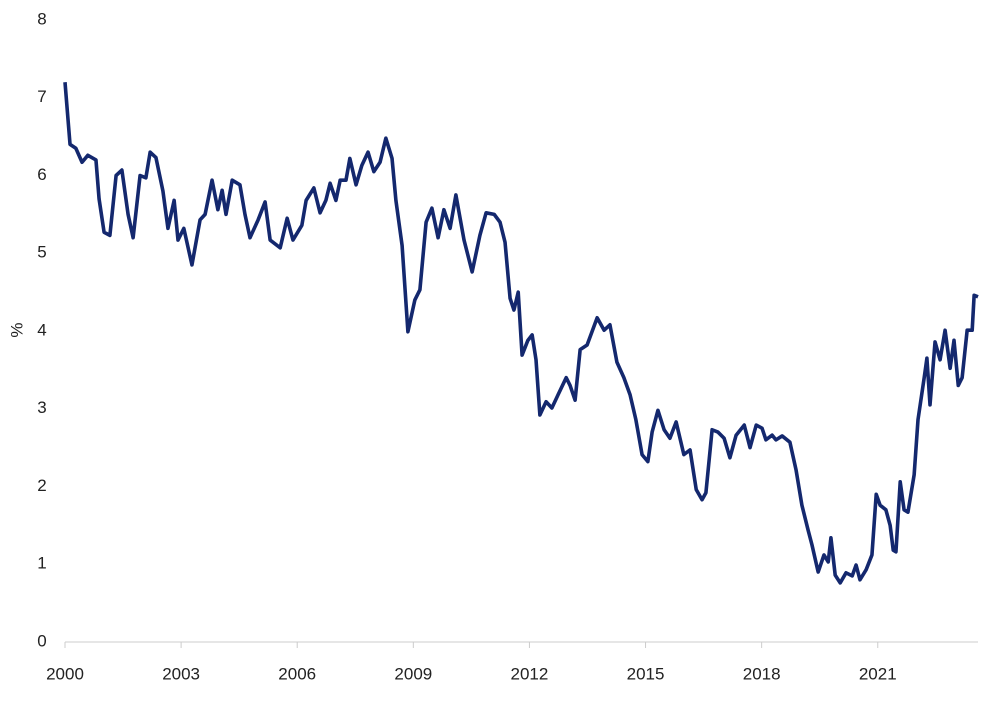 Image resolution: width=992 pixels, height=704 pixels. Describe the element at coordinates (65, 673) in the screenshot. I see `x-tick-label: 2000` at that location.